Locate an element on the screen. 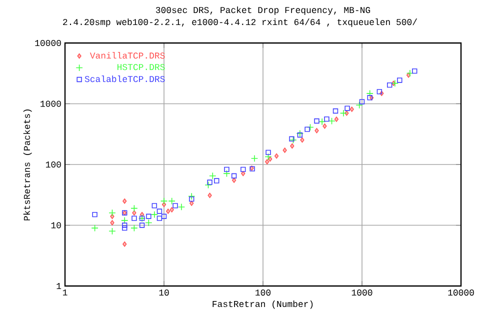  y-tick-label: 1 is located at coordinates (59, 286).